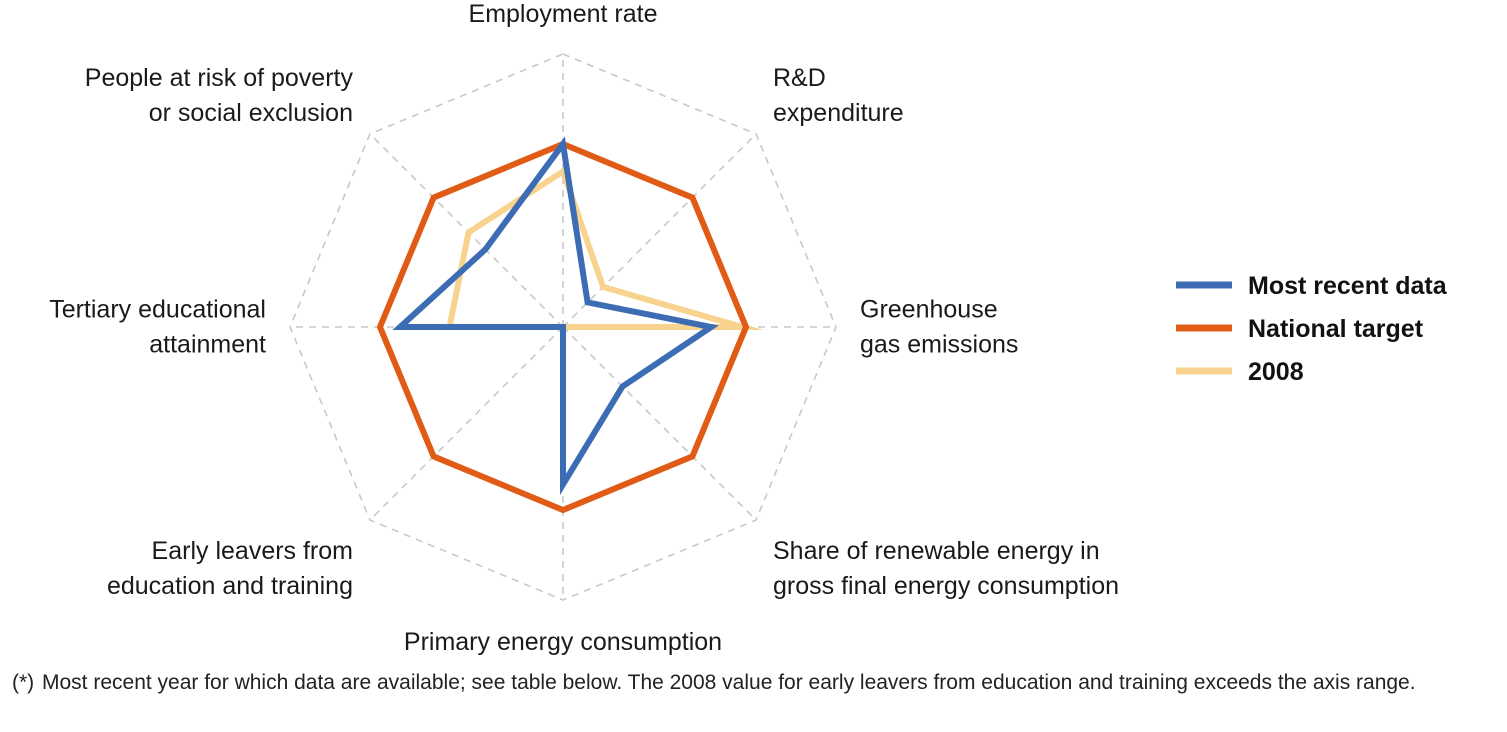 This screenshot has width=1507, height=732. What do you see at coordinates (939, 327) in the screenshot?
I see `axis-label: Greenhouse gas emissions` at bounding box center [939, 327].